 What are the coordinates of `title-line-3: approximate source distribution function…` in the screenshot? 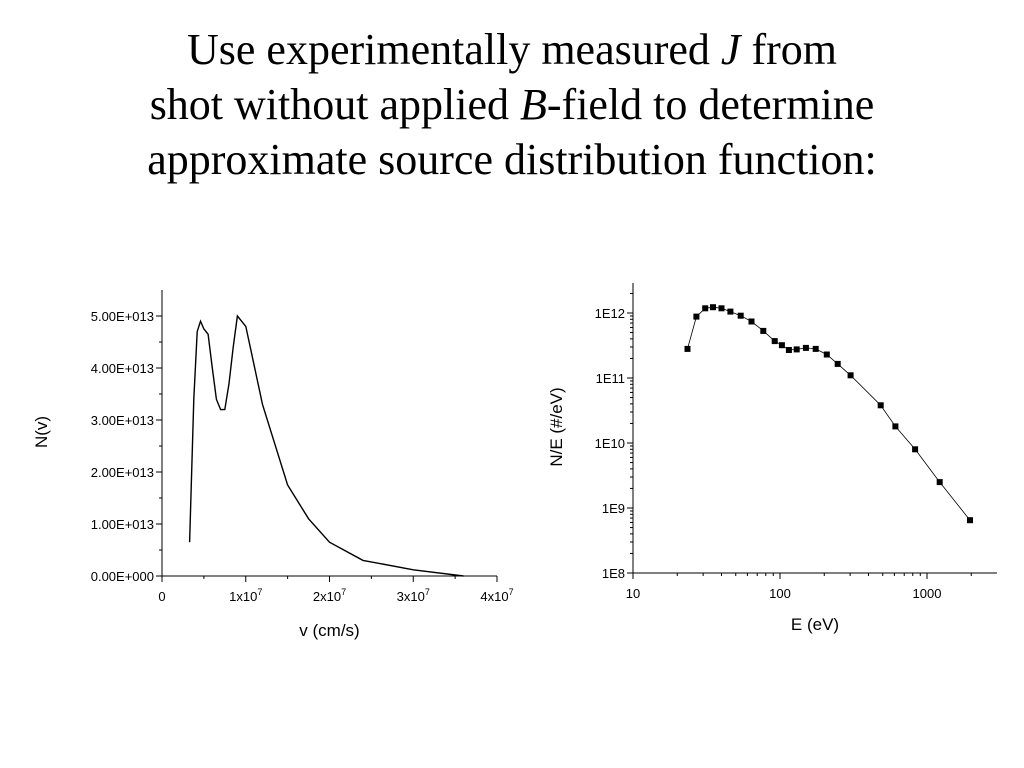 It's located at (512, 159).